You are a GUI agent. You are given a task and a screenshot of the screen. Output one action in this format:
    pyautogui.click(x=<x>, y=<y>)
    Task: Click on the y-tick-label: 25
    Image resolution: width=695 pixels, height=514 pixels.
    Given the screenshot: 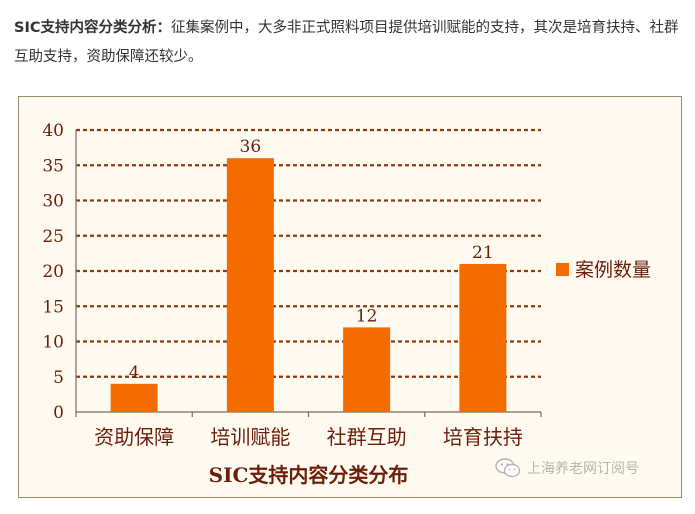 What is the action you would take?
    pyautogui.click(x=53, y=237)
    